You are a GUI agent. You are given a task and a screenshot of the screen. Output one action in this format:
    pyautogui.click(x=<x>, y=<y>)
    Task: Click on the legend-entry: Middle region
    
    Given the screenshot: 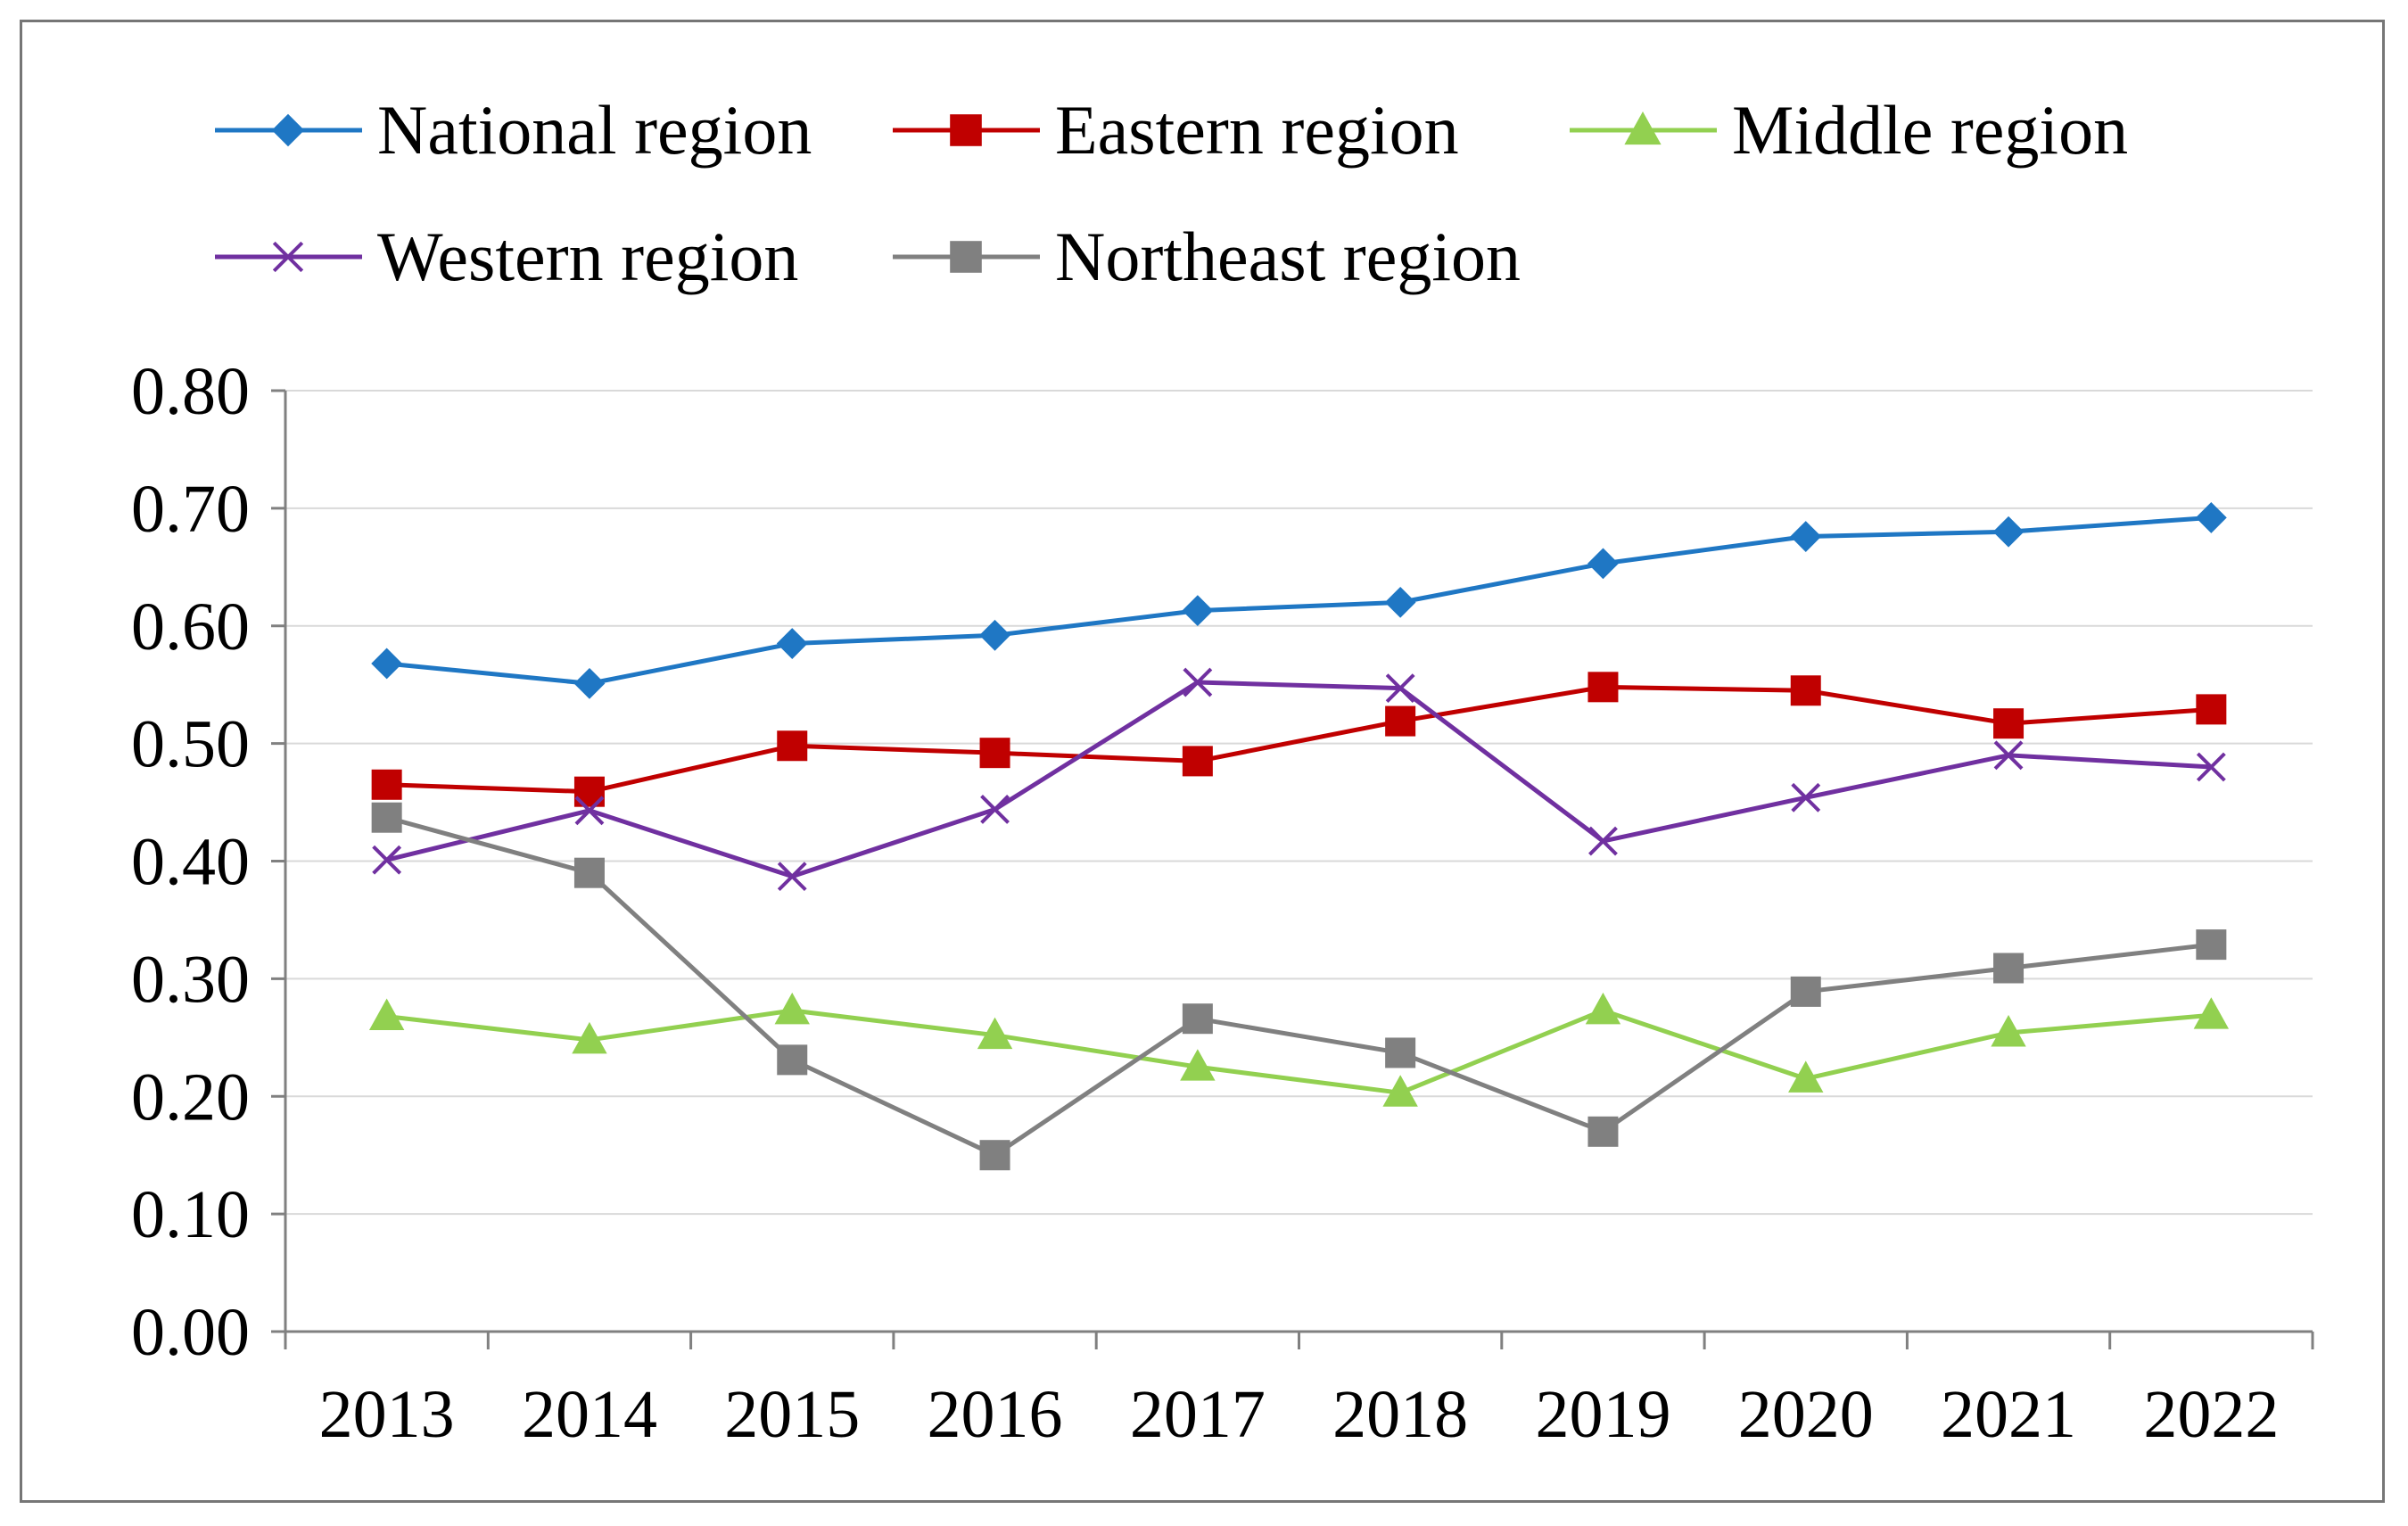 What is the action you would take?
    pyautogui.click(x=1849, y=130)
    